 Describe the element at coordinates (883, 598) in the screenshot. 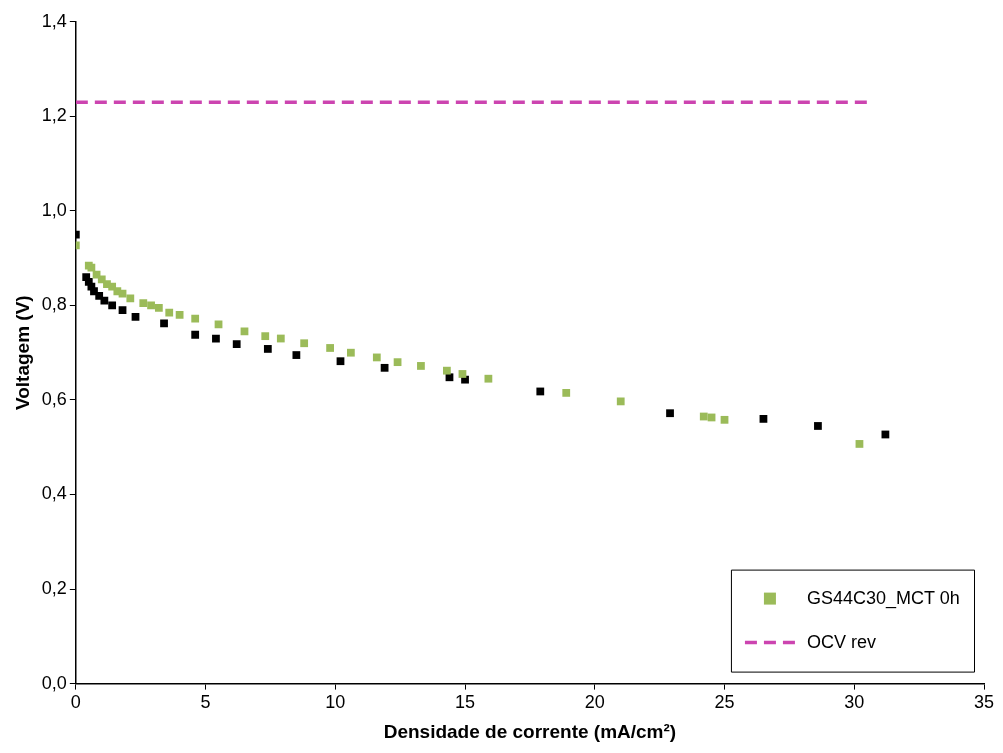

I see `legend-label: GS44C30_MCT 0h` at that location.